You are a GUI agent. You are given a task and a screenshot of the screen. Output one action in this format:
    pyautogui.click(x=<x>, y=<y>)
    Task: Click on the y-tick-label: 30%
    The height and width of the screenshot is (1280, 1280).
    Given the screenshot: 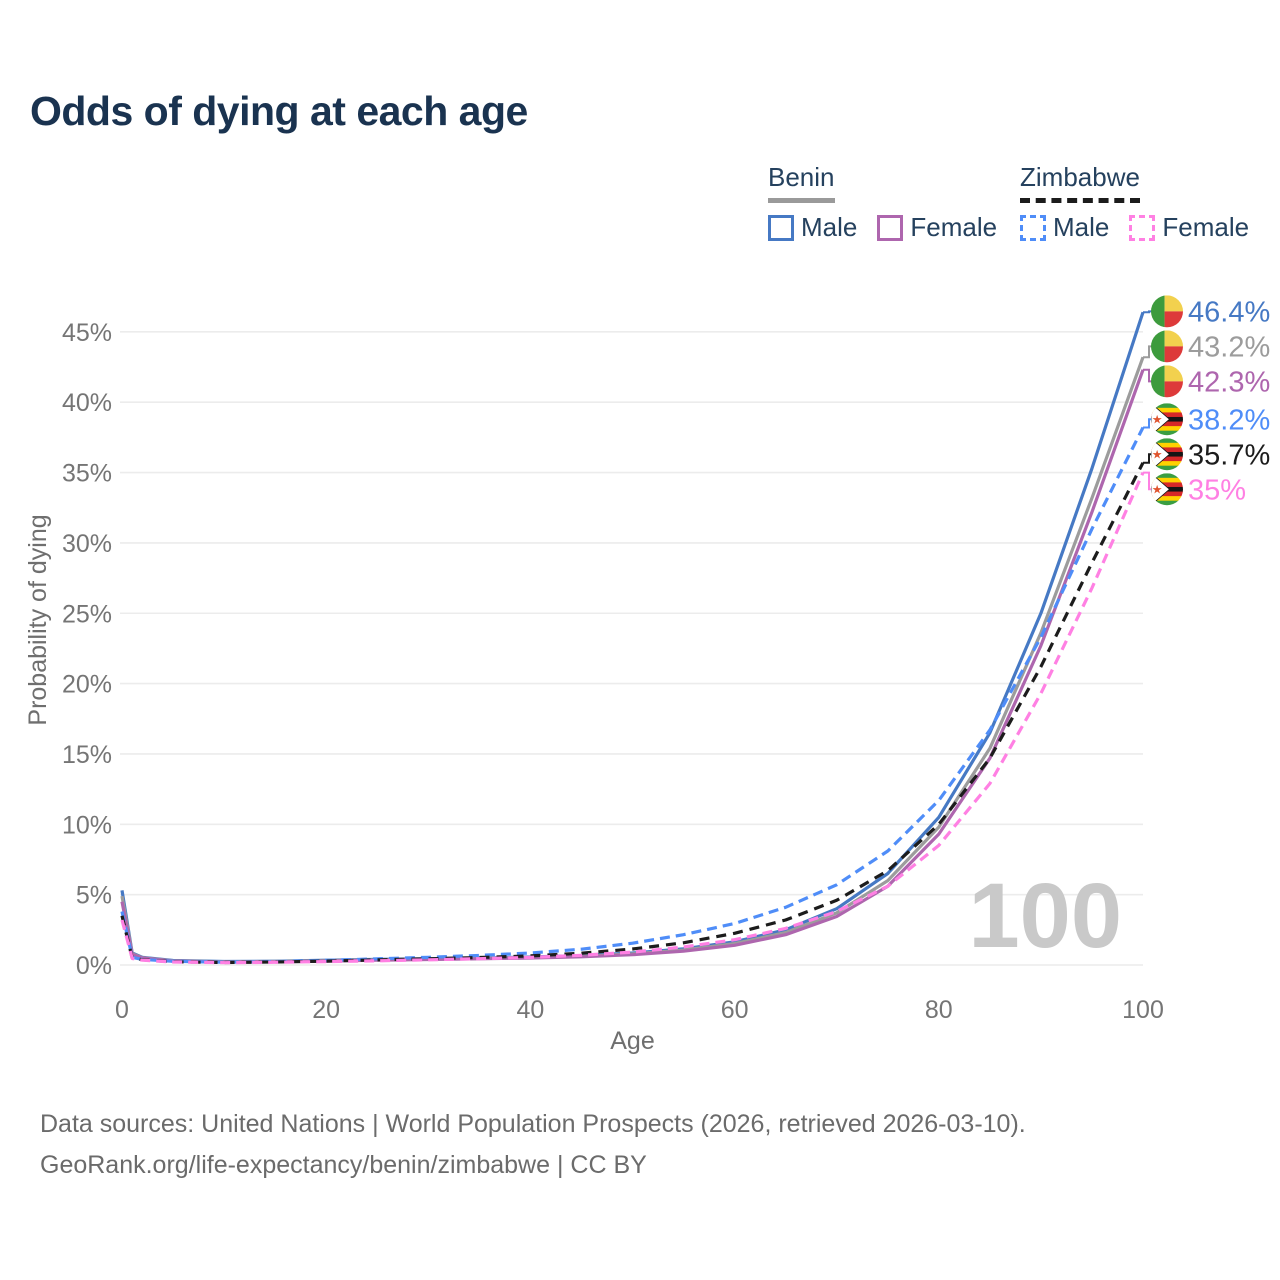 What is the action you would take?
    pyautogui.click(x=87, y=544)
    